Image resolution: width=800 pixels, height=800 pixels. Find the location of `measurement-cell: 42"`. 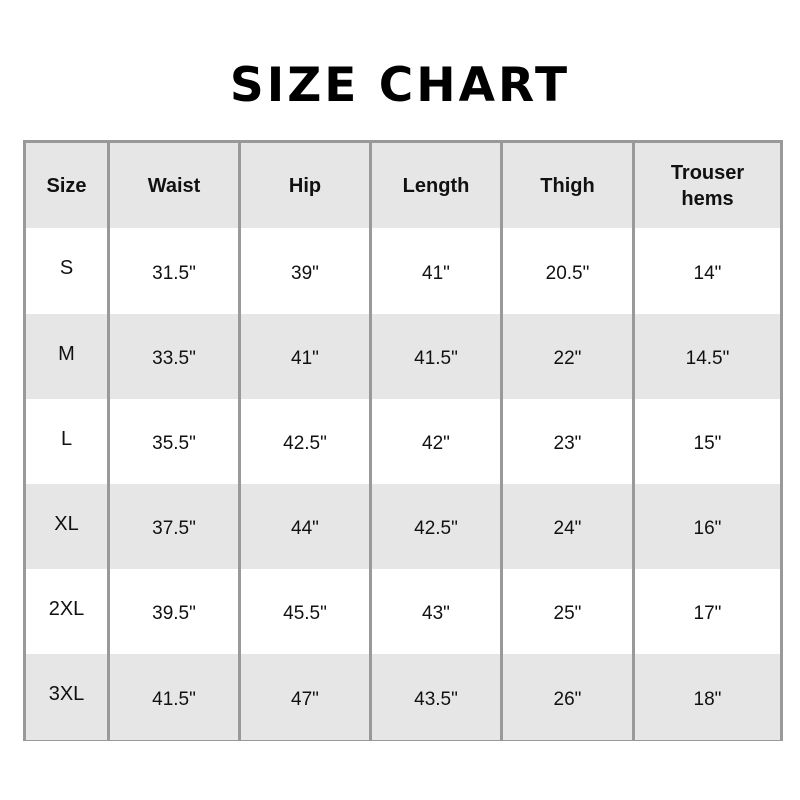

measurement-cell: 42" is located at coordinates (437, 441).